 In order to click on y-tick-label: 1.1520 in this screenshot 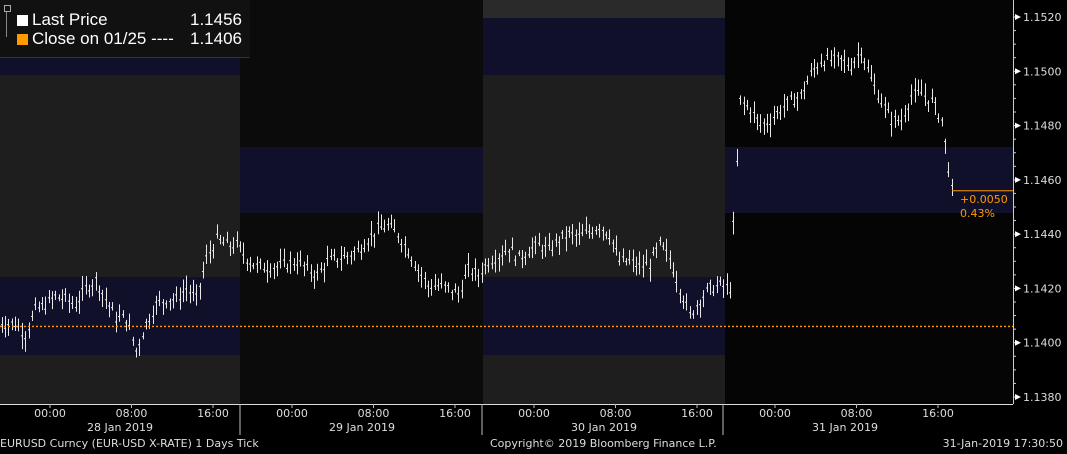, I will do `click(1042, 17)`.